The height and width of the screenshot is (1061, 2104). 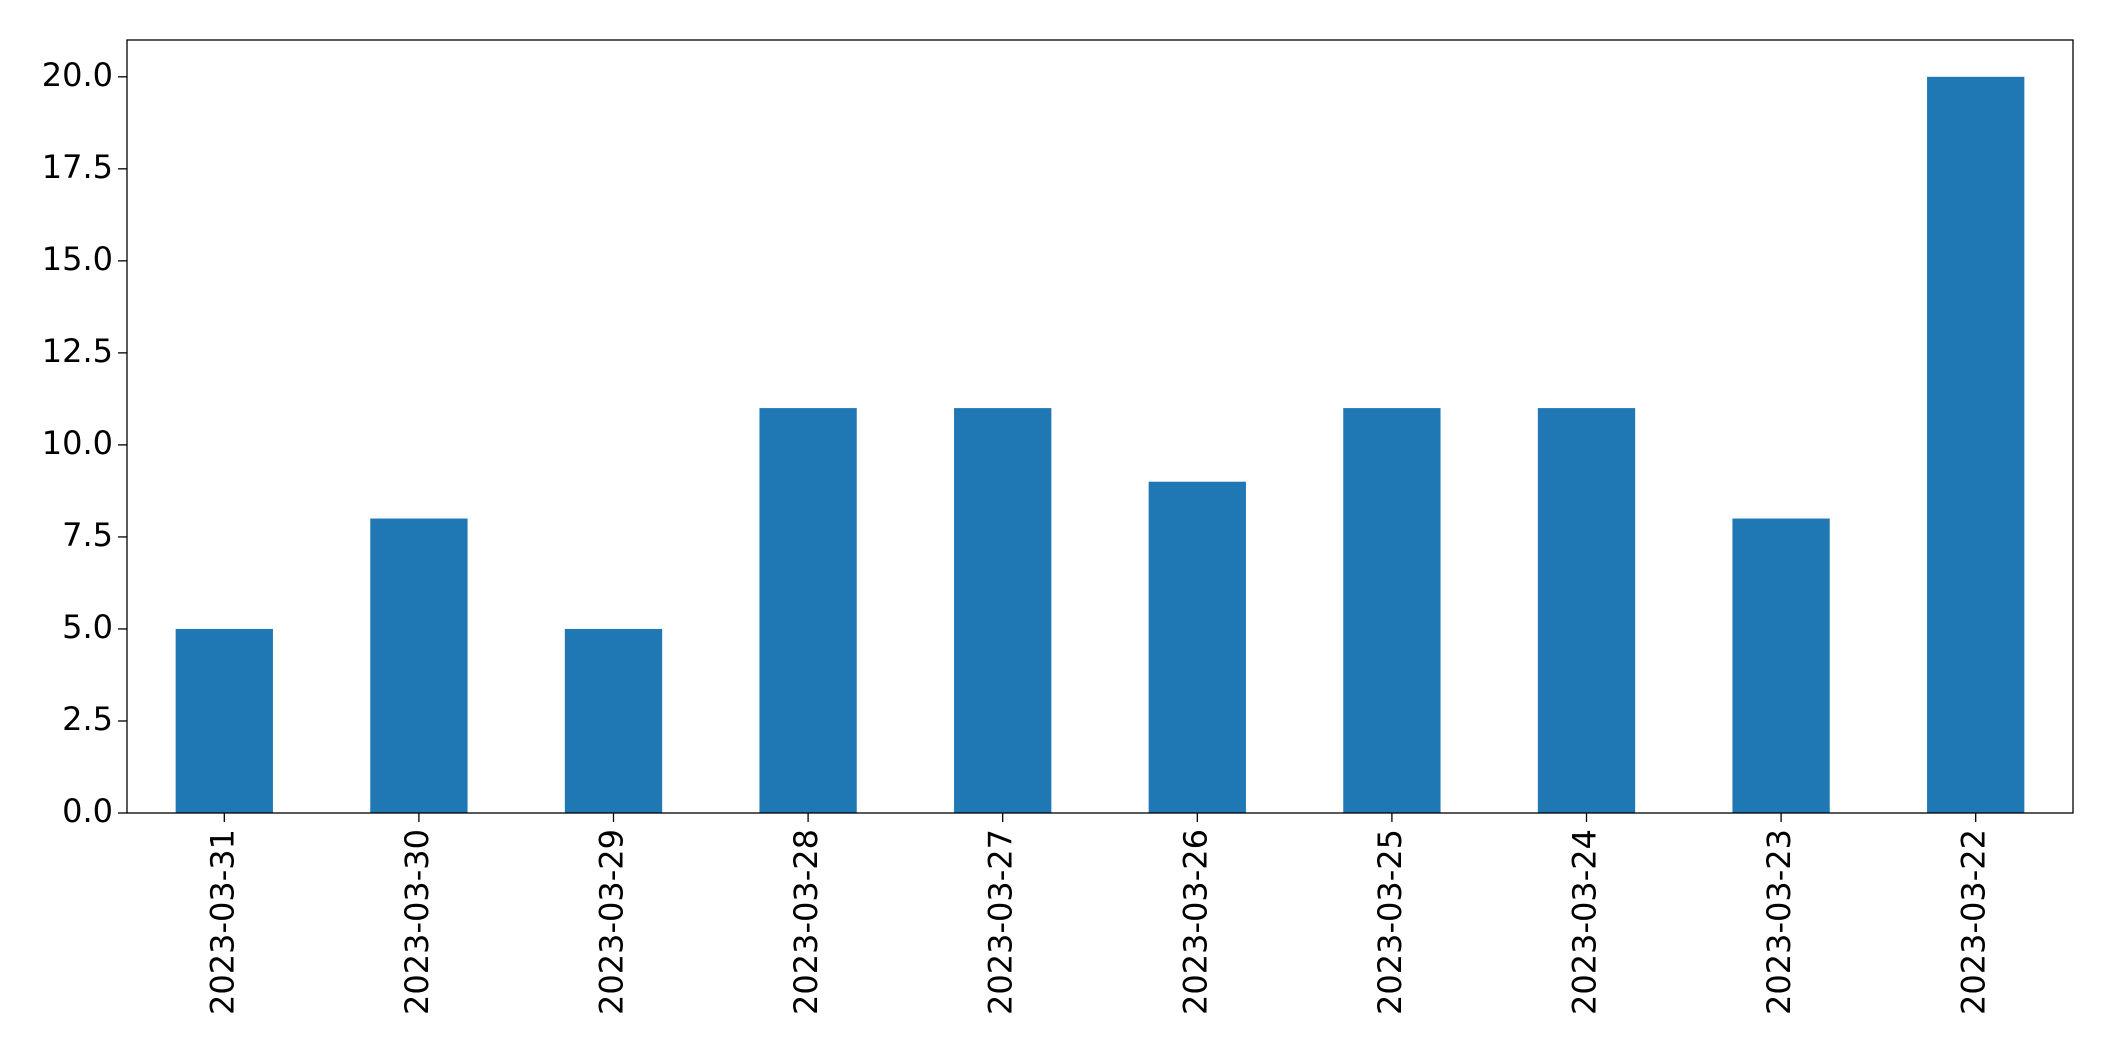 I want to click on x-tick-label: 2023-03-26, so click(x=1195, y=922).